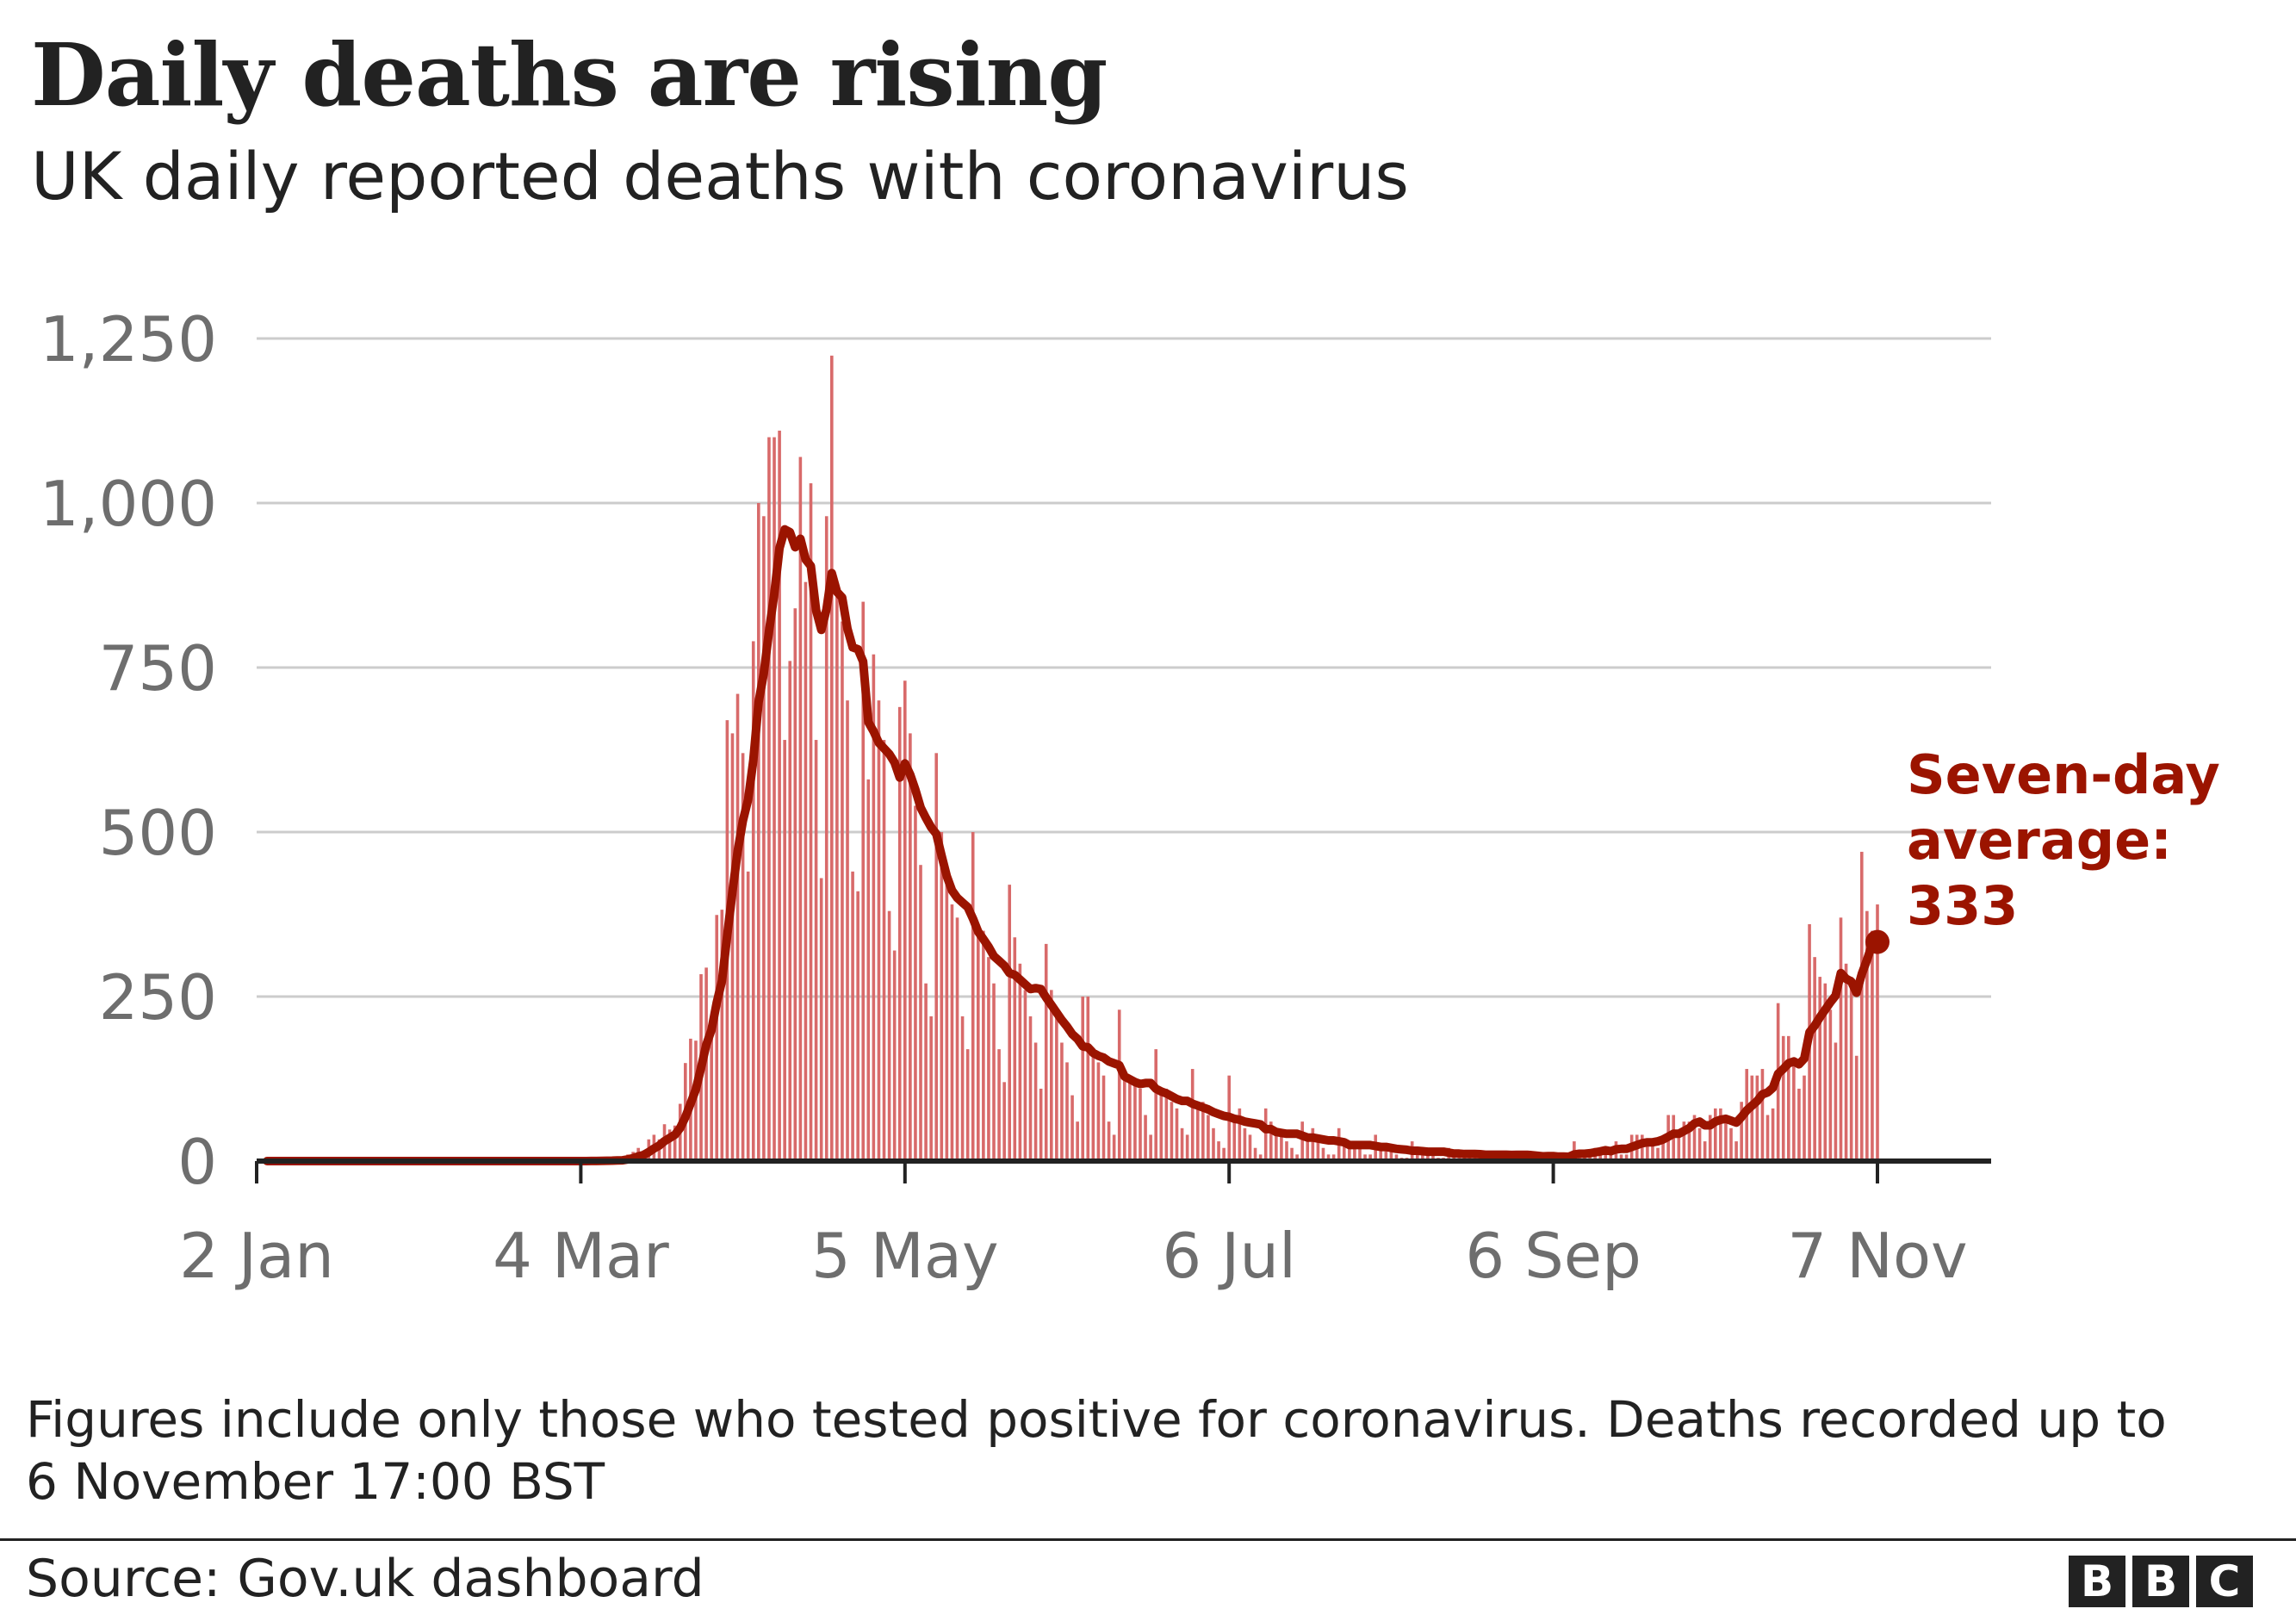  Describe the element at coordinates (581, 1256) in the screenshot. I see `x-tick-label: 4 Mar` at that location.